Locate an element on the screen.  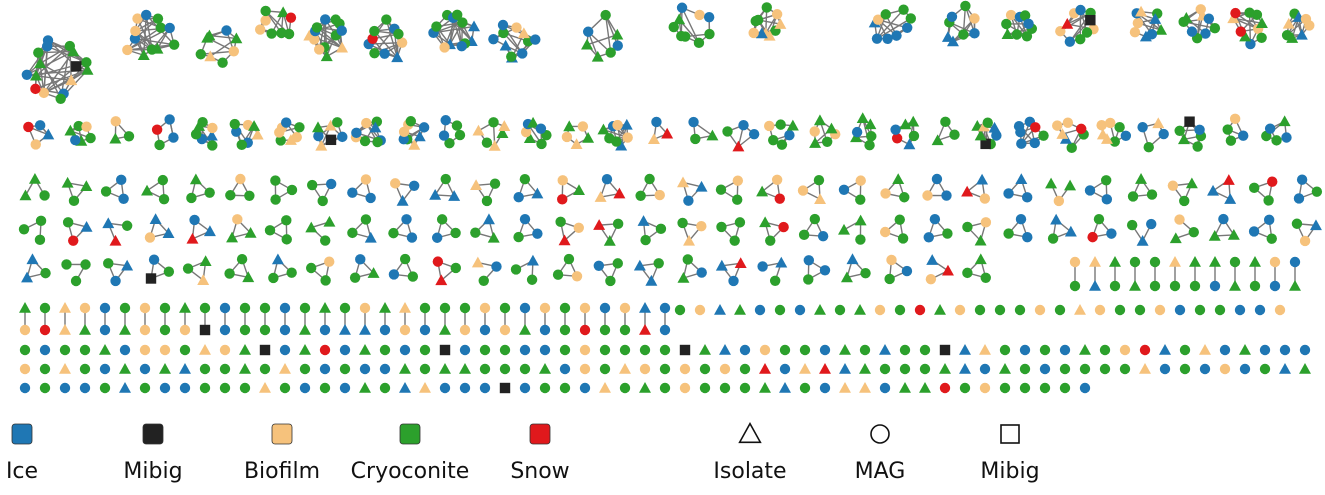
legend-label: Cryoconite is located at coordinates (410, 471).